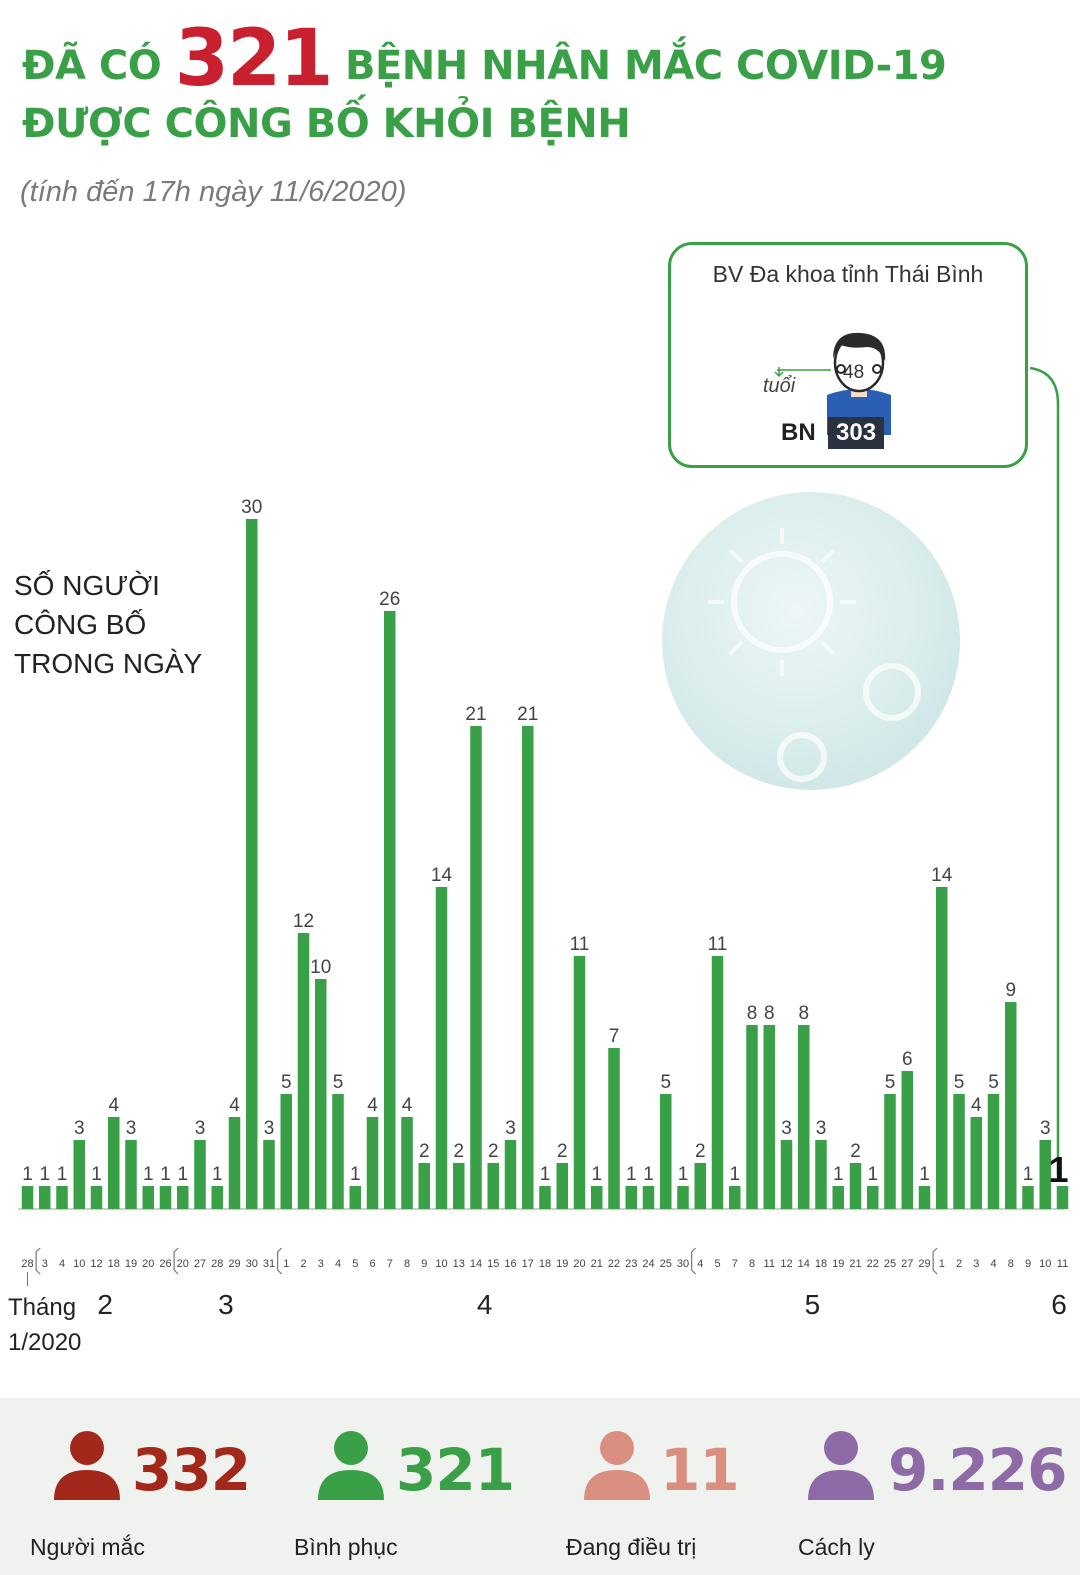 The width and height of the screenshot is (1080, 1575). Describe the element at coordinates (1059, 1304) in the screenshot. I see `month-label: 6` at that location.